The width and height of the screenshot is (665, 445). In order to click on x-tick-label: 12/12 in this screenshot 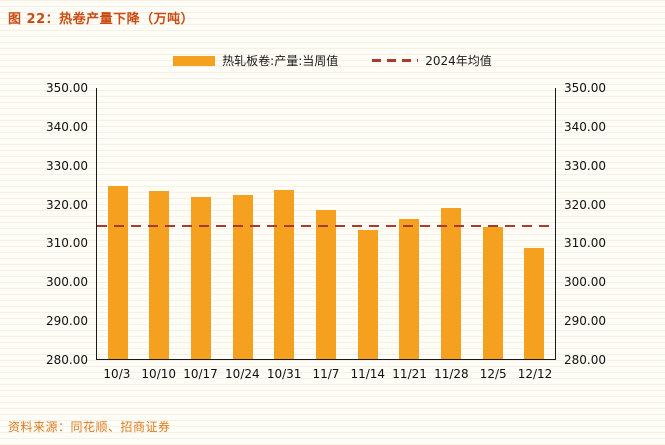, I will do `click(535, 374)`.